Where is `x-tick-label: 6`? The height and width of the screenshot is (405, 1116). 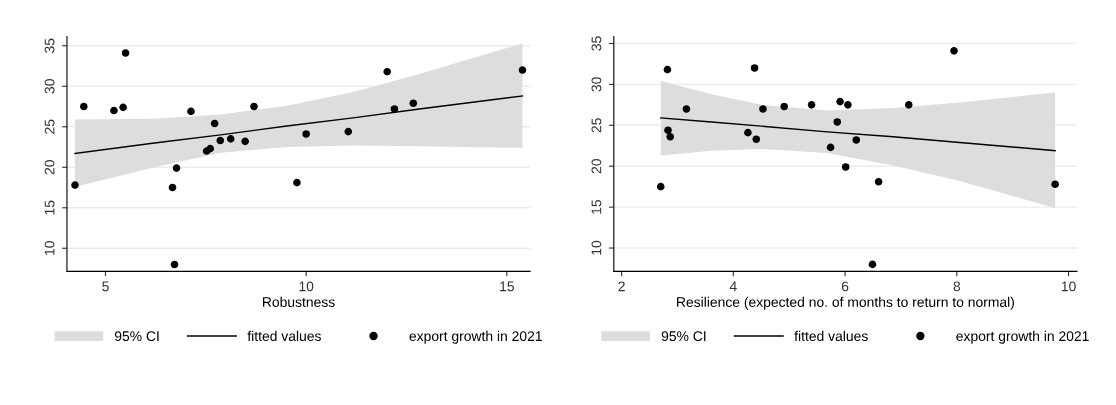 x-tick-label: 6 is located at coordinates (845, 286).